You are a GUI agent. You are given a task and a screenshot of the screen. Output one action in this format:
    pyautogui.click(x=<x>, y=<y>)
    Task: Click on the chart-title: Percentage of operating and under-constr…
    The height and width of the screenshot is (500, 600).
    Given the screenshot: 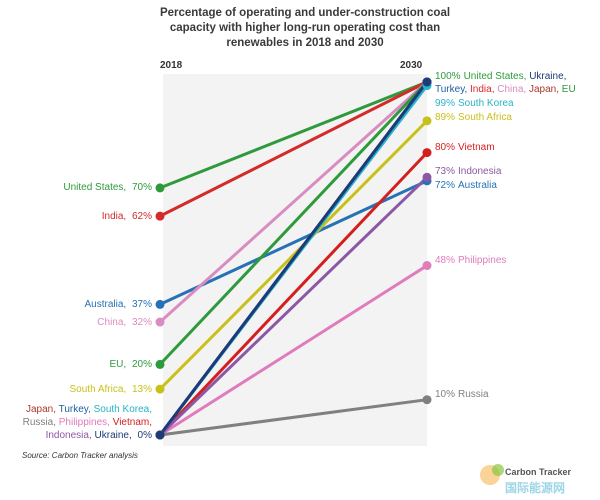 What is the action you would take?
    pyautogui.click(x=305, y=28)
    